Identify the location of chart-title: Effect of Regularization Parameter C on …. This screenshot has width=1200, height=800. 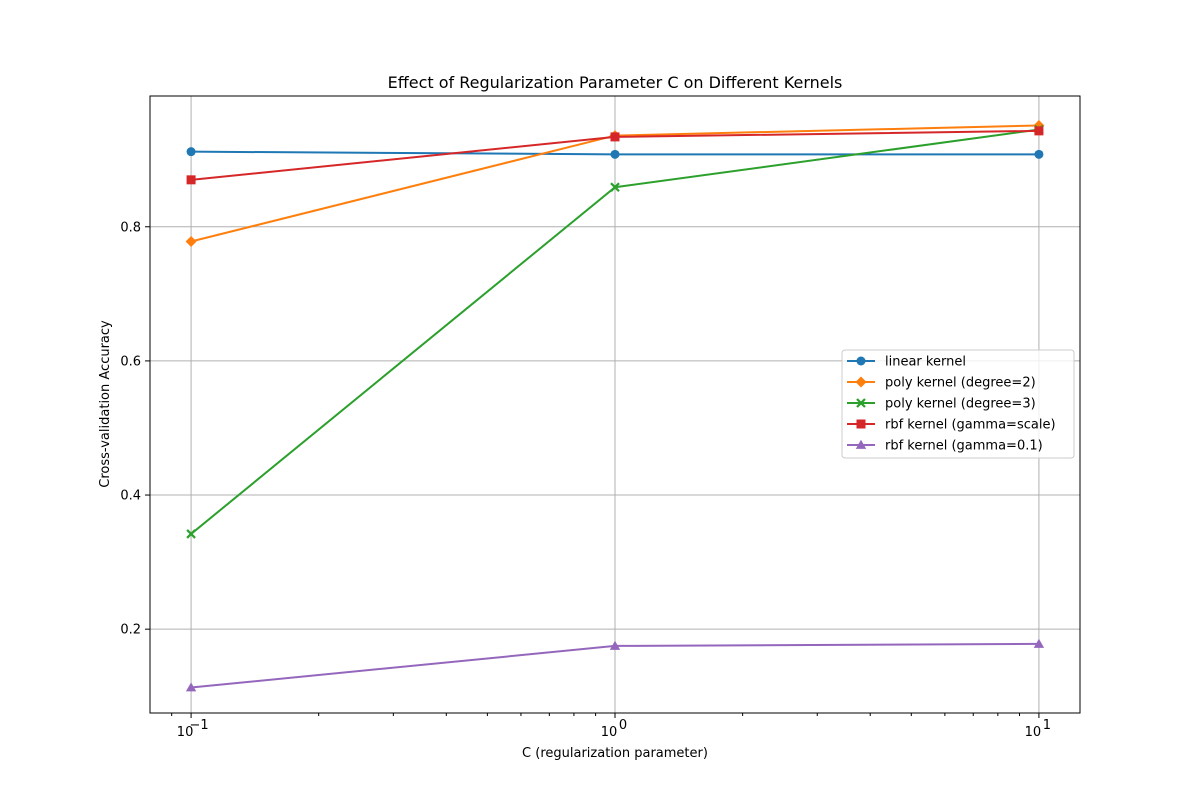
(615, 82).